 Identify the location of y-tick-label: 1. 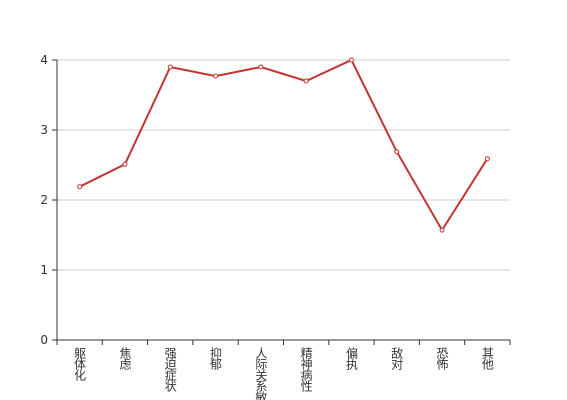
(44, 270).